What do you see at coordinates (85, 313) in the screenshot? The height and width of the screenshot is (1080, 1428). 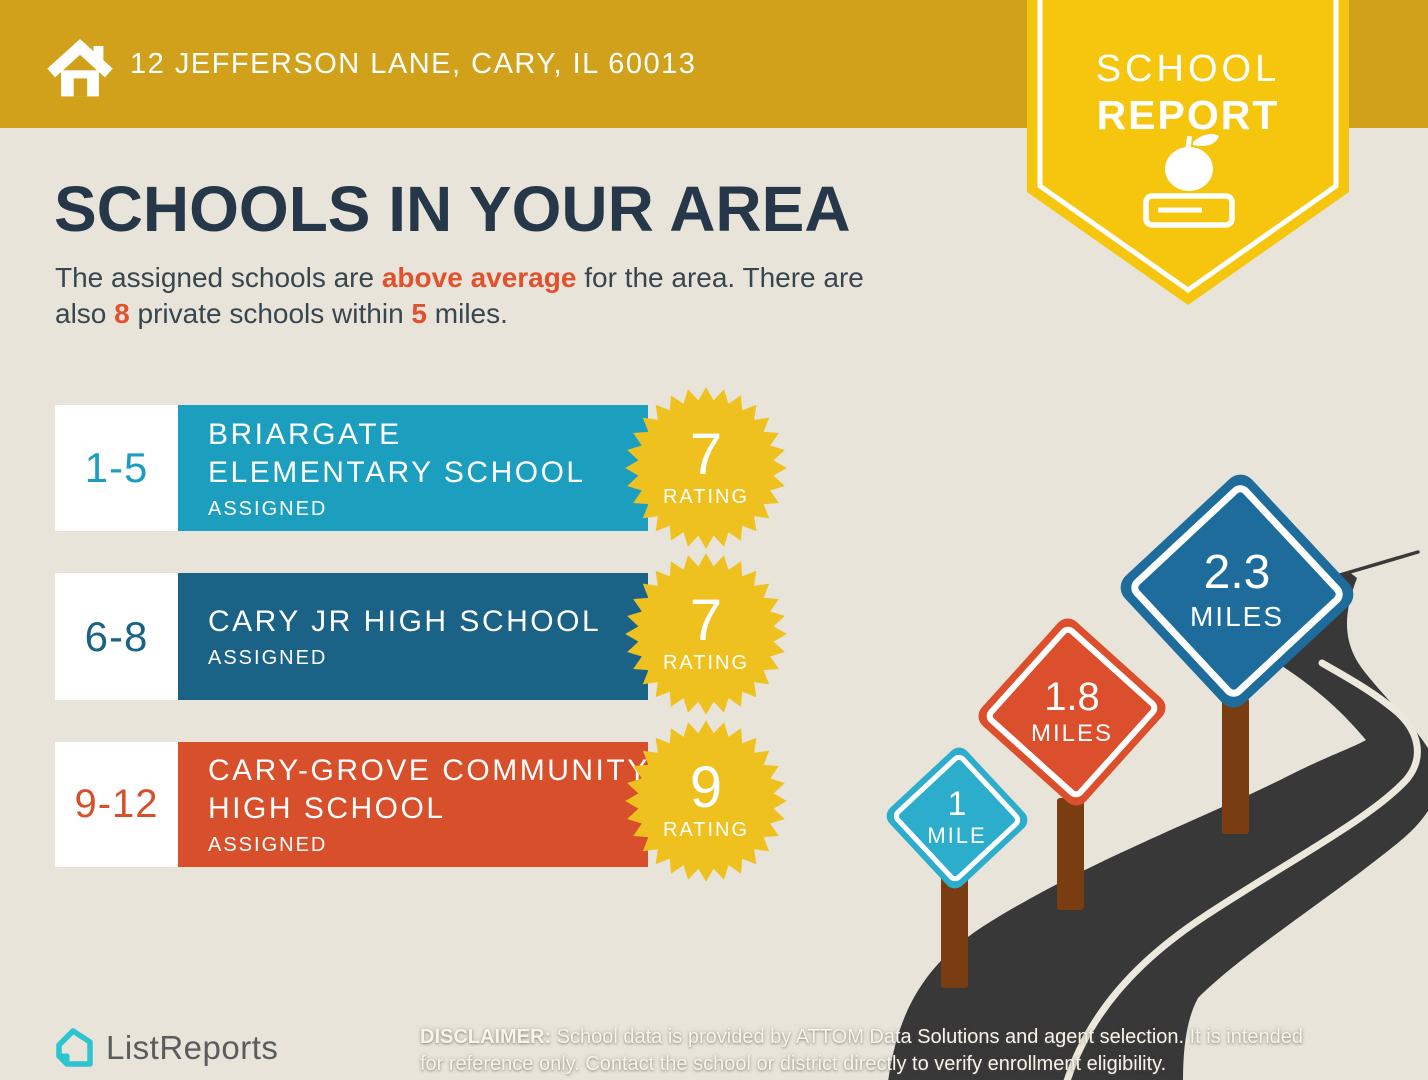 I see `subtitle-text: also` at bounding box center [85, 313].